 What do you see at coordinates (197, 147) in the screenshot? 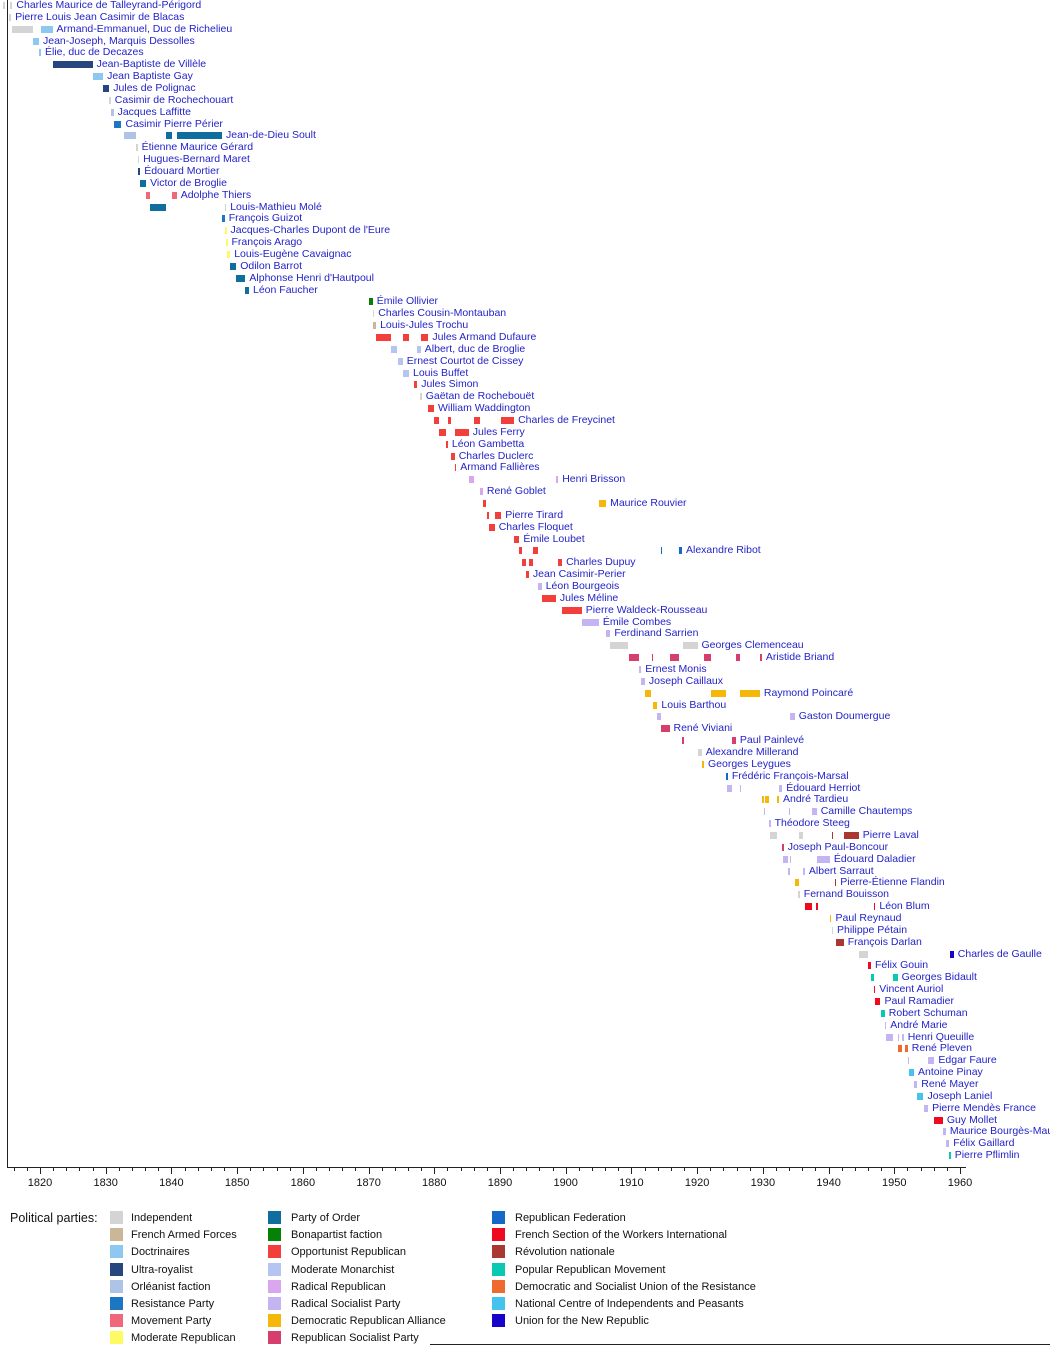
I see `person-label: Étienne Maurice Gérard` at bounding box center [197, 147].